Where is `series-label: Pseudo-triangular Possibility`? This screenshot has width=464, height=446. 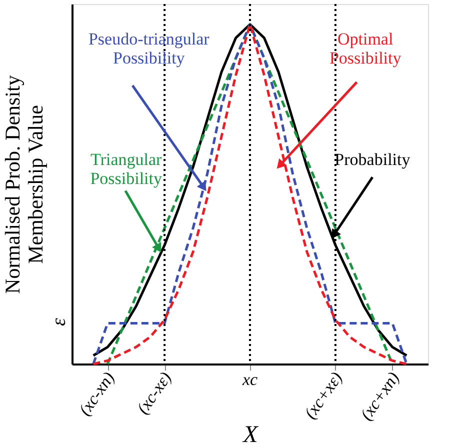 series-label: Pseudo-triangular Possibility is located at coordinates (149, 49).